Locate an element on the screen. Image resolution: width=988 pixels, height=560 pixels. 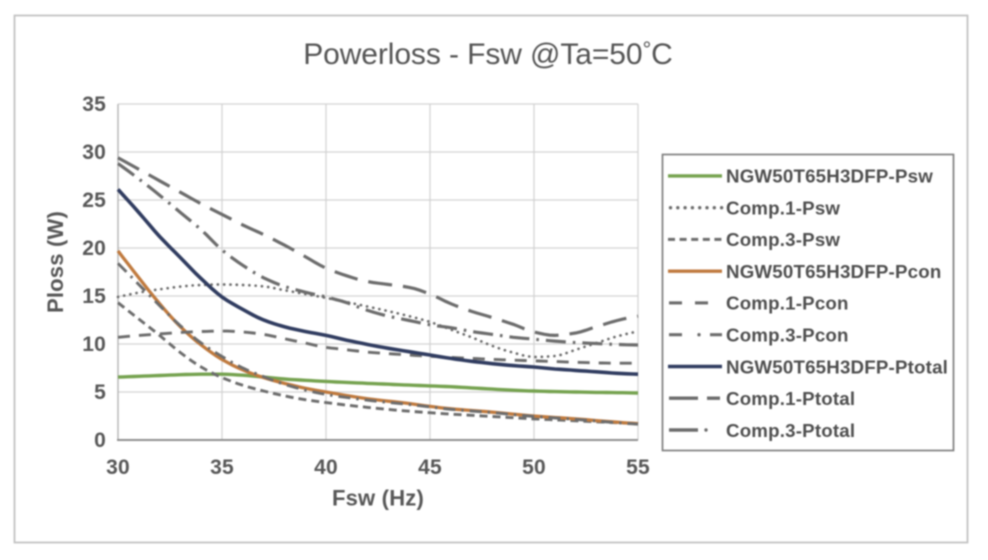
svg-text: NGW50T65H3DFP-Pcon is located at coordinates (833, 271).